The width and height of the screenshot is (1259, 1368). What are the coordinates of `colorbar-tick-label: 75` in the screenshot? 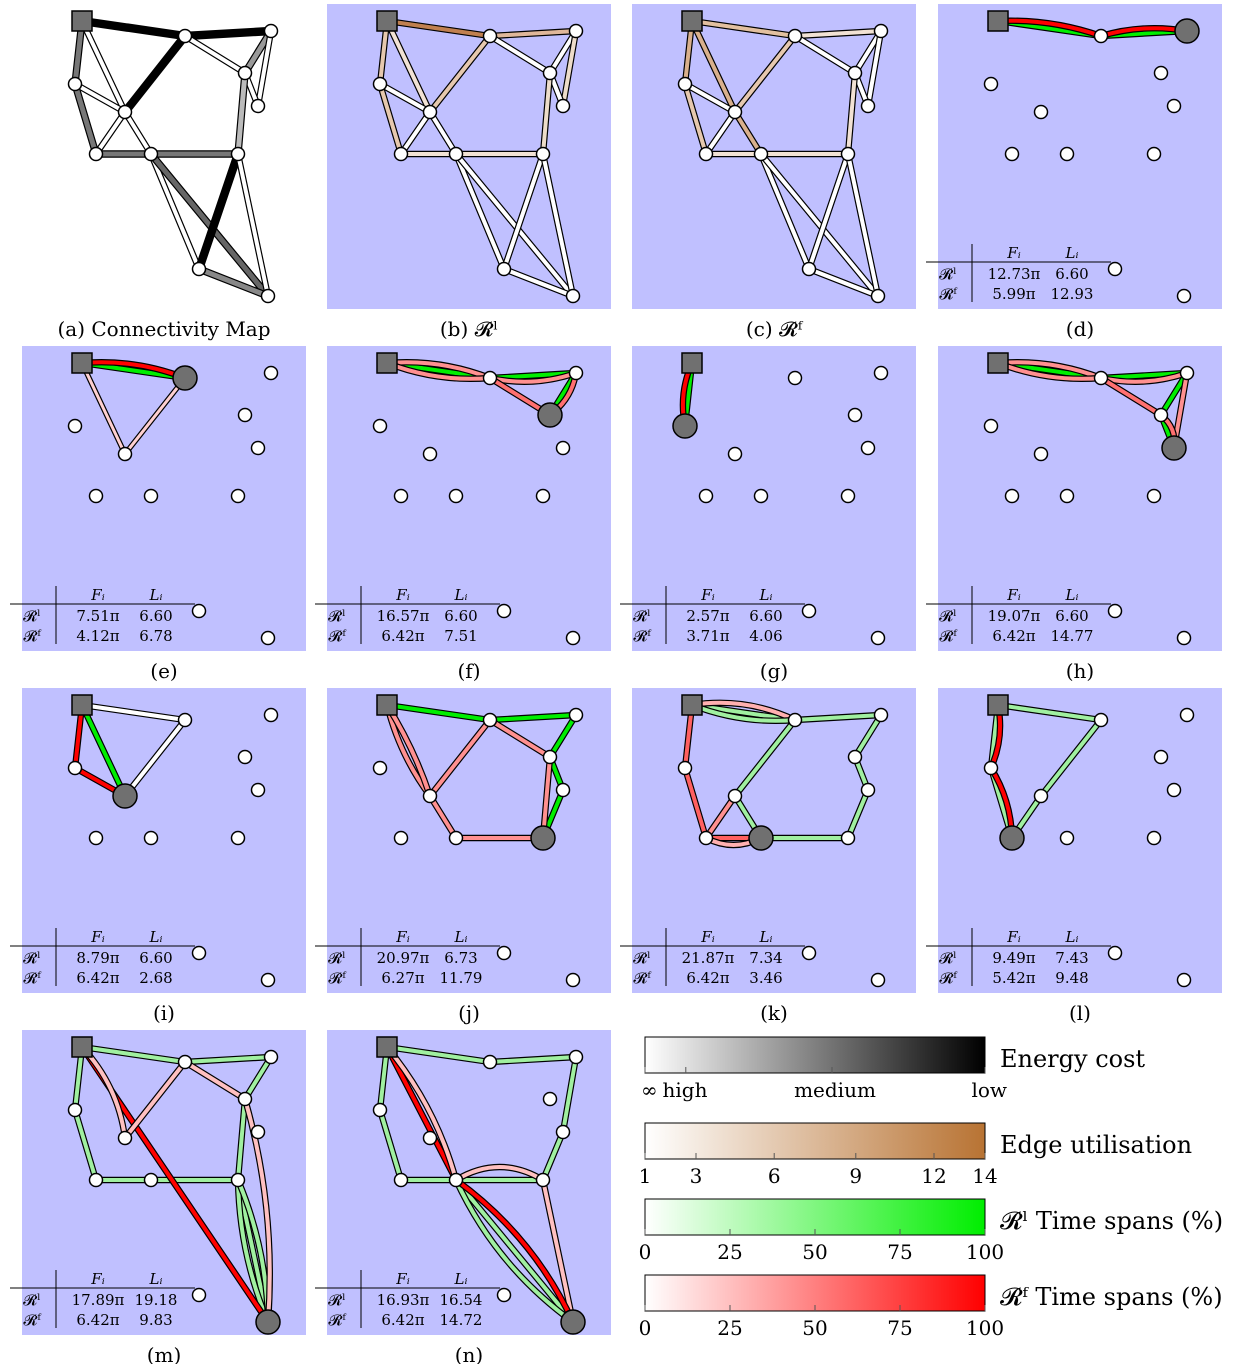 It's located at (899, 1252).